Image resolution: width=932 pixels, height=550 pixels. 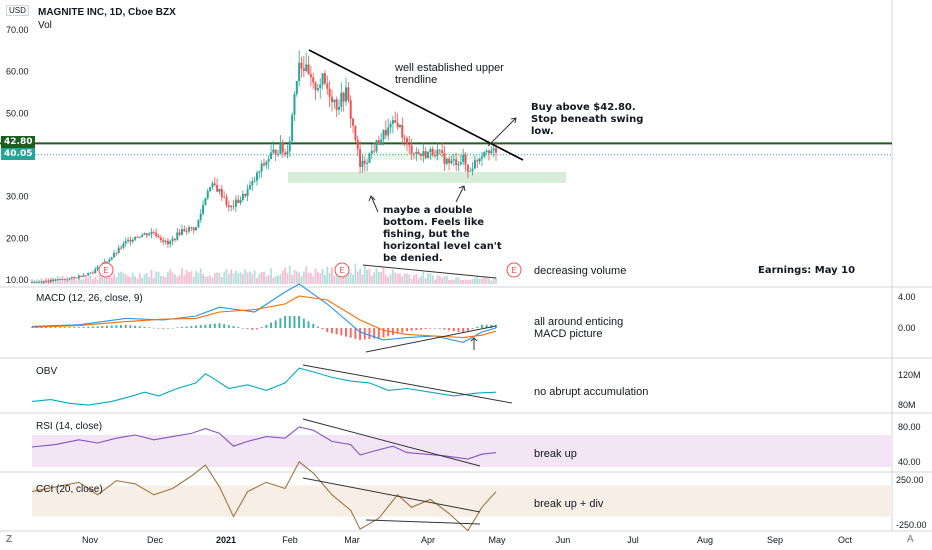 What do you see at coordinates (907, 297) in the screenshot?
I see `macd-axis-label: 4.00` at bounding box center [907, 297].